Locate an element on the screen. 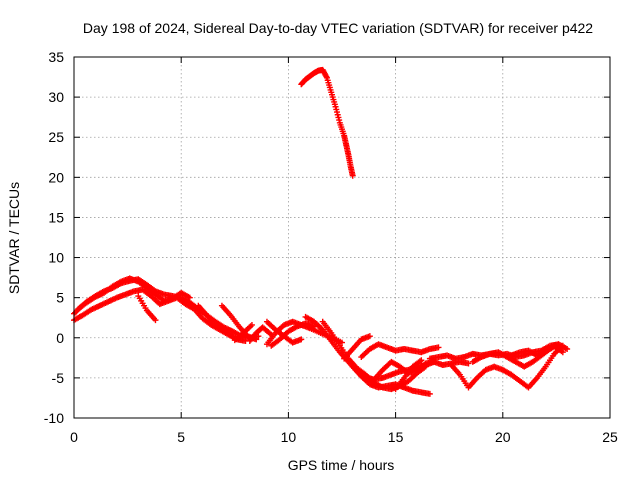 Image resolution: width=640 pixels, height=480 pixels. y-tick-label: 25 is located at coordinates (56, 137).